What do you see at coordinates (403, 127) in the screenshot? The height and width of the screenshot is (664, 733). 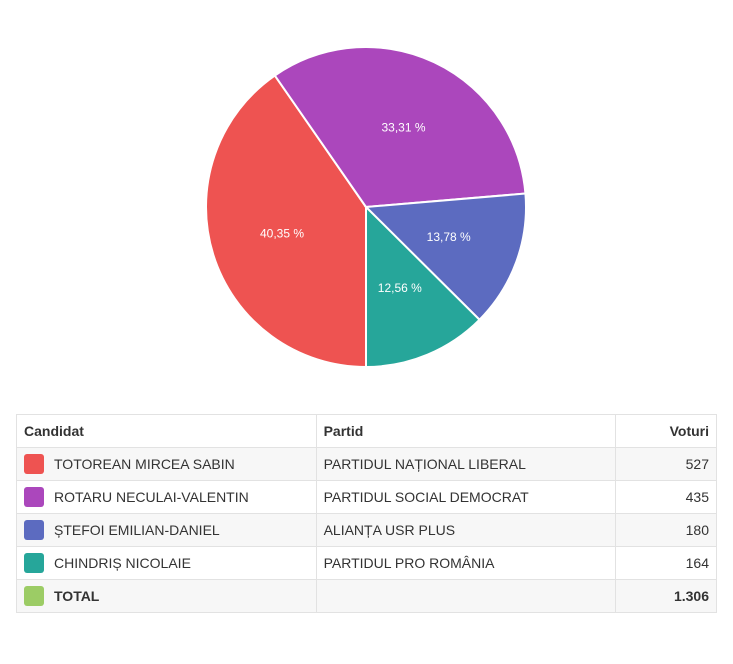 I see `pie-label-2: 33,31 %` at bounding box center [403, 127].